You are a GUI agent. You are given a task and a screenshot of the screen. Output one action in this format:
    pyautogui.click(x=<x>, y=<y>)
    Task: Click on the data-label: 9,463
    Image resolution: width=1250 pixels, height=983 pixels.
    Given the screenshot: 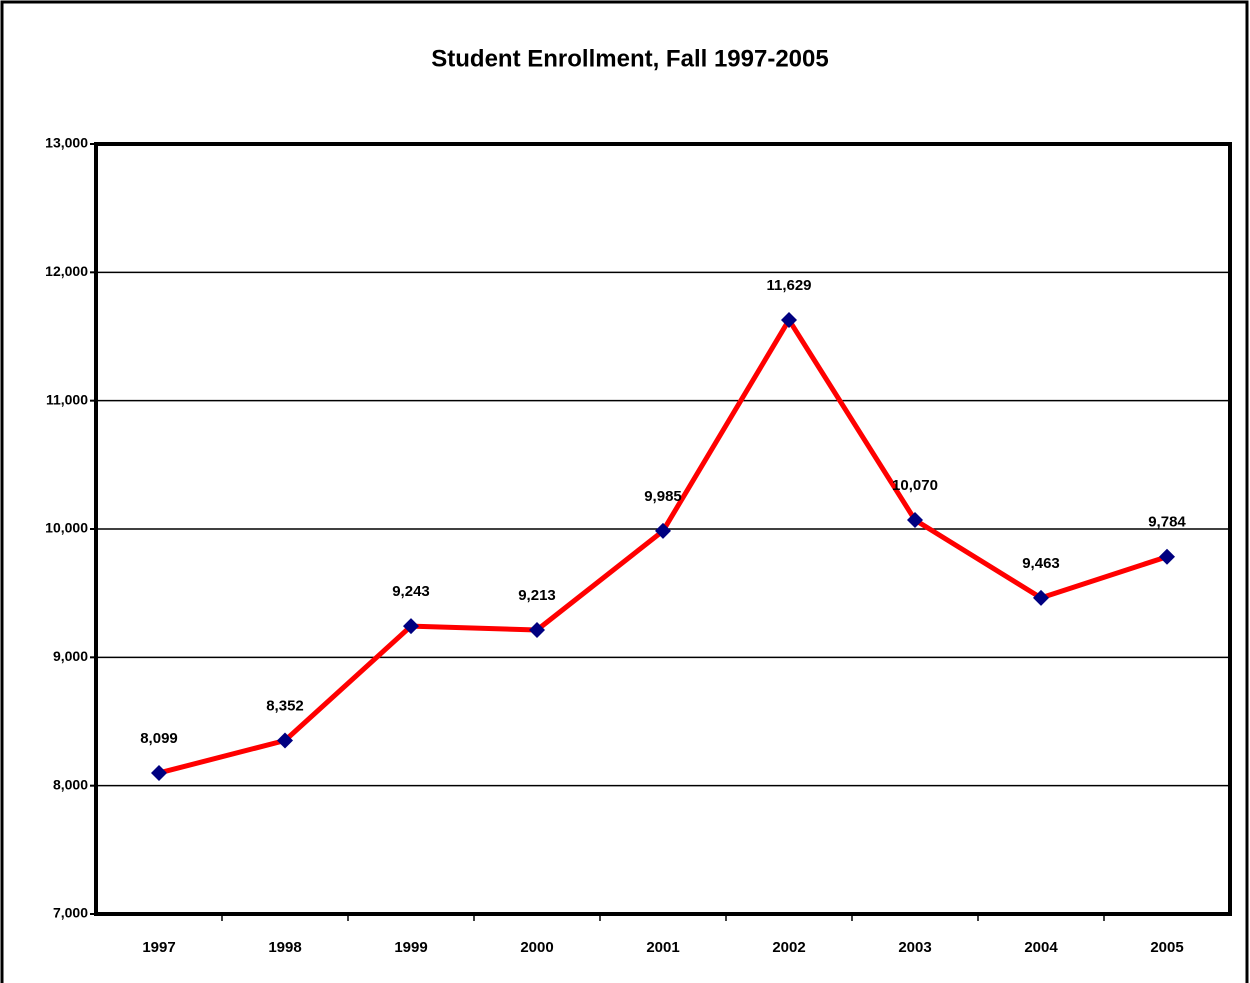 What is the action you would take?
    pyautogui.click(x=1041, y=563)
    